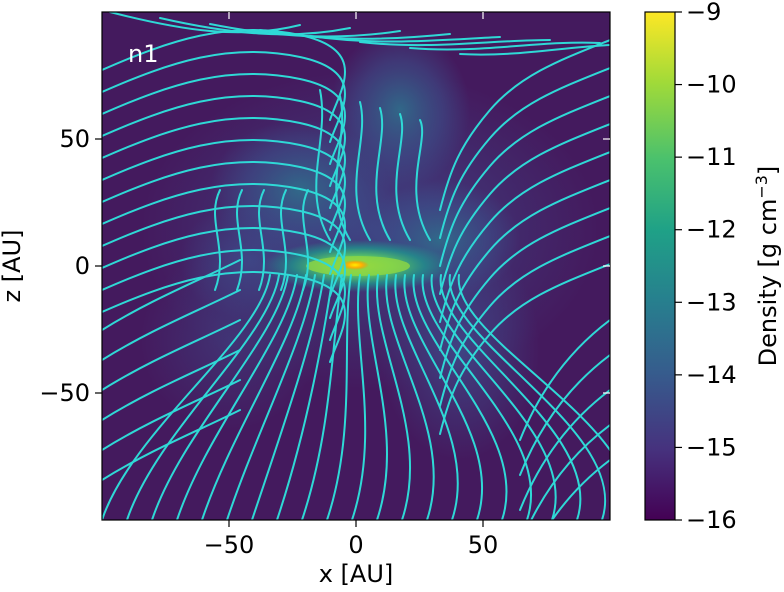 This screenshot has width=784, height=592. Describe the element at coordinates (711, 447) in the screenshot. I see `colorbar-tick-label: −15` at that location.